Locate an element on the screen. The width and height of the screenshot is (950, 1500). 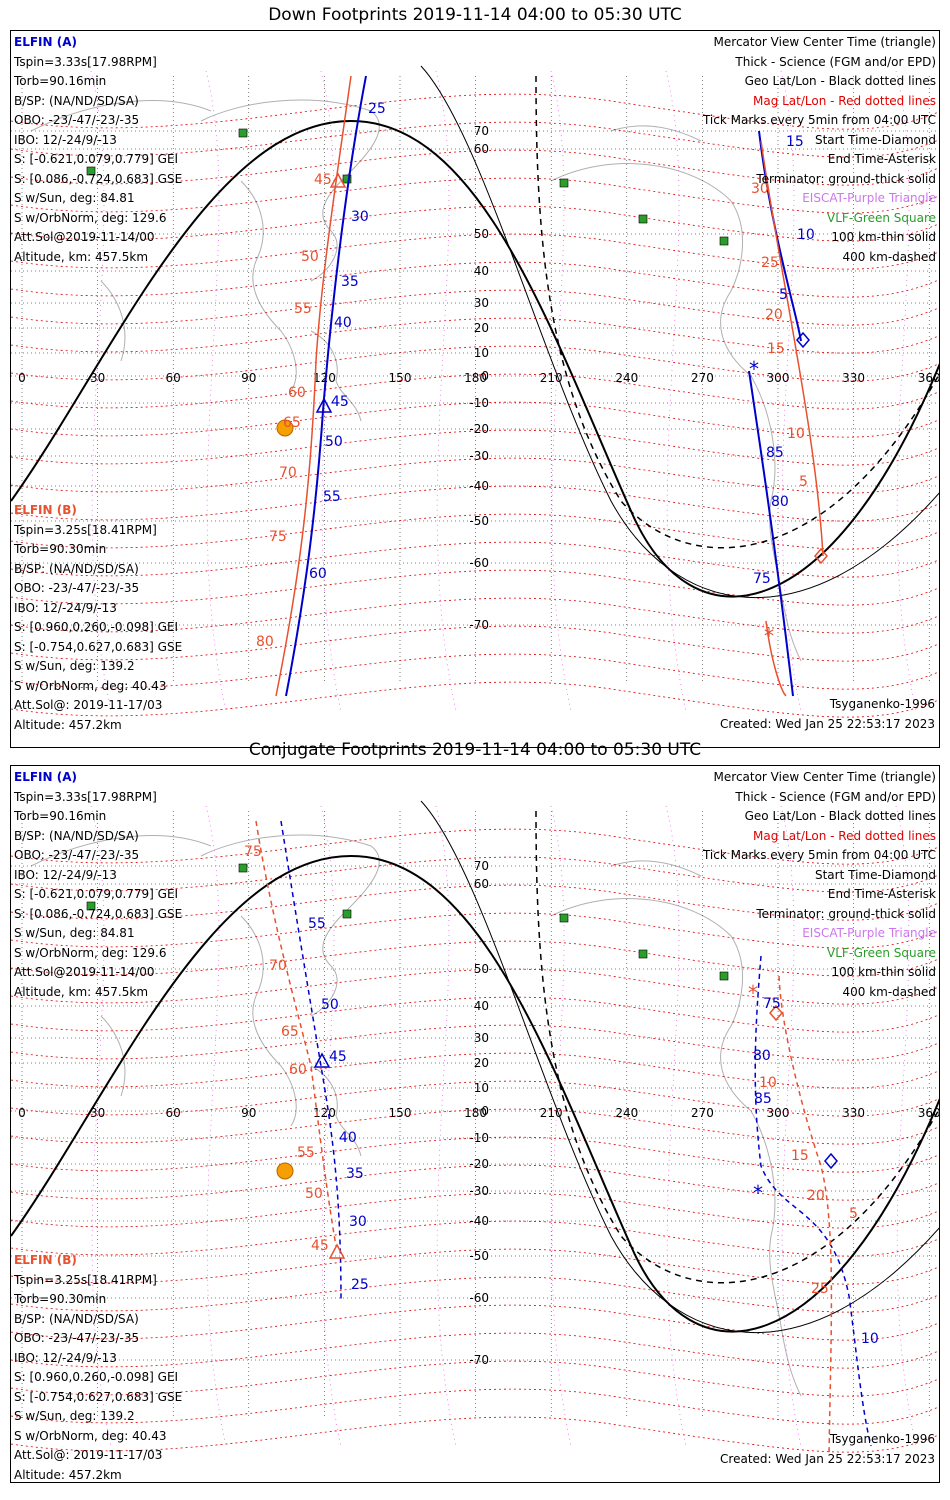
legend-item: 100 km-thin solid is located at coordinates (883, 237).